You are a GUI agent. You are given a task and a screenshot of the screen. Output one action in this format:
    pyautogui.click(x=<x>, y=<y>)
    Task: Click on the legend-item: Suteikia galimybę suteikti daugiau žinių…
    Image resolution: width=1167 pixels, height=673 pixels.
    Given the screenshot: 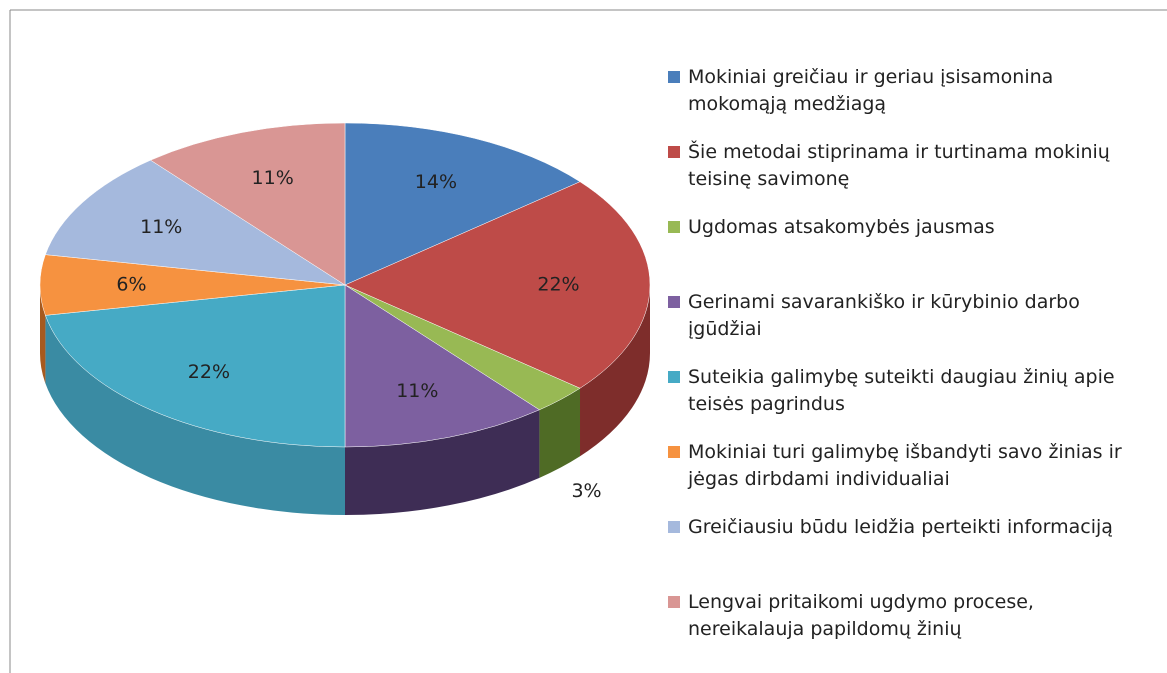 What is the action you would take?
    pyautogui.click(x=903, y=391)
    